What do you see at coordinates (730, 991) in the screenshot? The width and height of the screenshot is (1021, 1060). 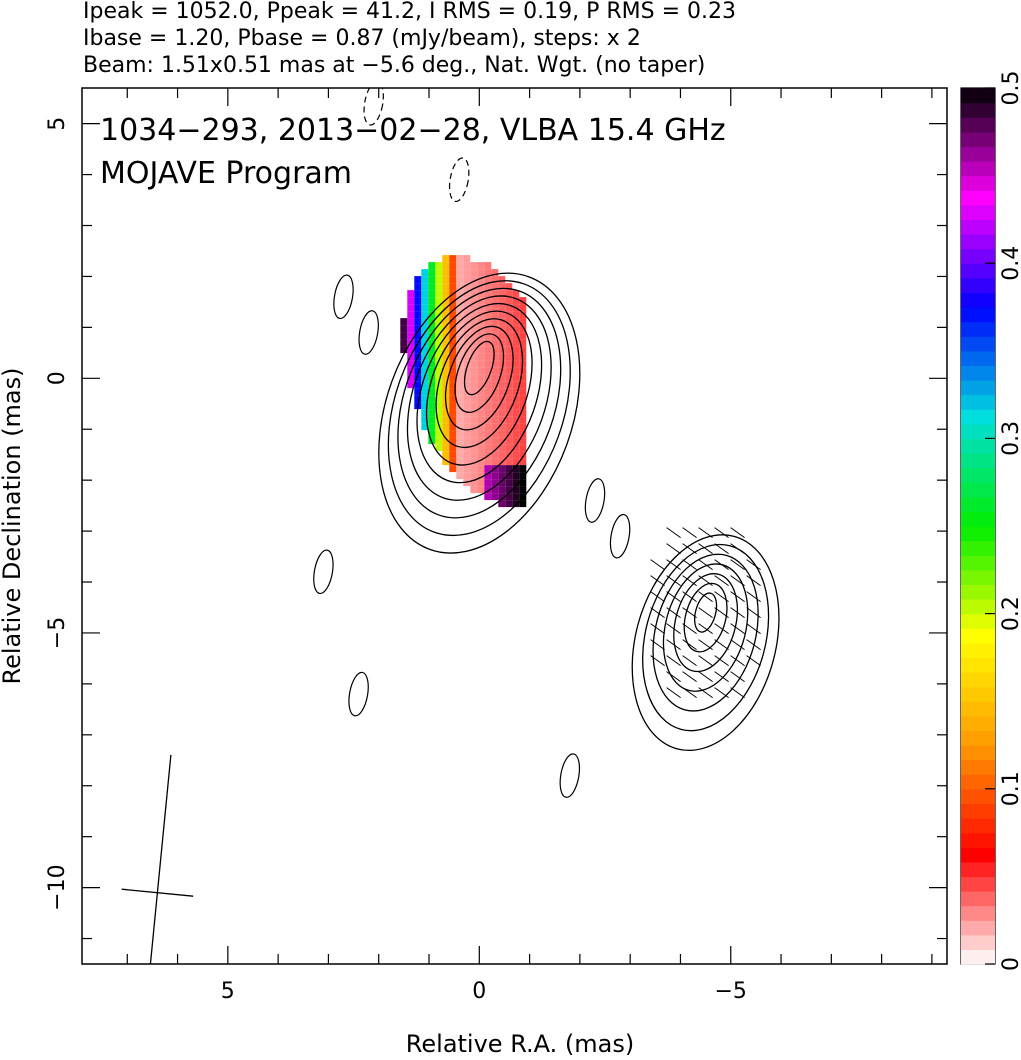 I see `x-tick-label: −5` at bounding box center [730, 991].